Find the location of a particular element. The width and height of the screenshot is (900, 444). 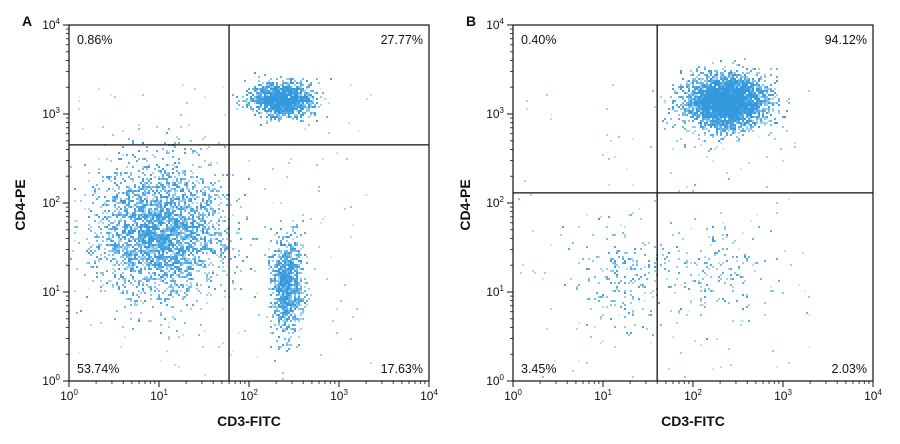

quadrant-upper-right-a: 27.77% is located at coordinates (402, 40).